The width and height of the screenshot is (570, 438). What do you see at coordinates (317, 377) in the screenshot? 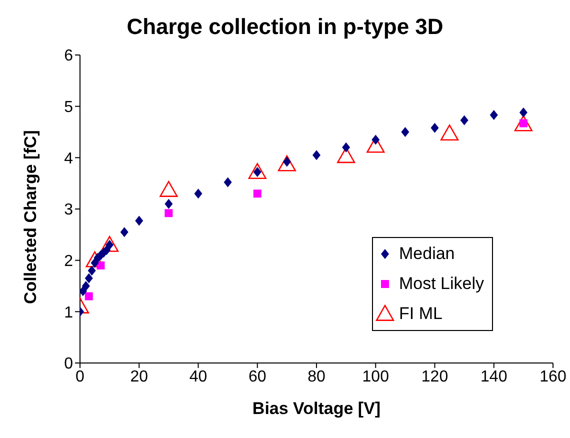
I see `x-tick-label: 80` at bounding box center [317, 377].